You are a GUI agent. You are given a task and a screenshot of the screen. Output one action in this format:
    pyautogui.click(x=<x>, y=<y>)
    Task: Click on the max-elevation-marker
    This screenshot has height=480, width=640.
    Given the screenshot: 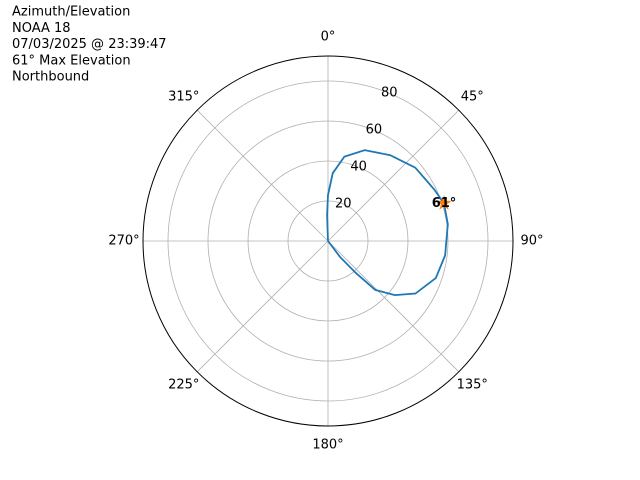 What is the action you would take?
    pyautogui.click(x=444, y=202)
    